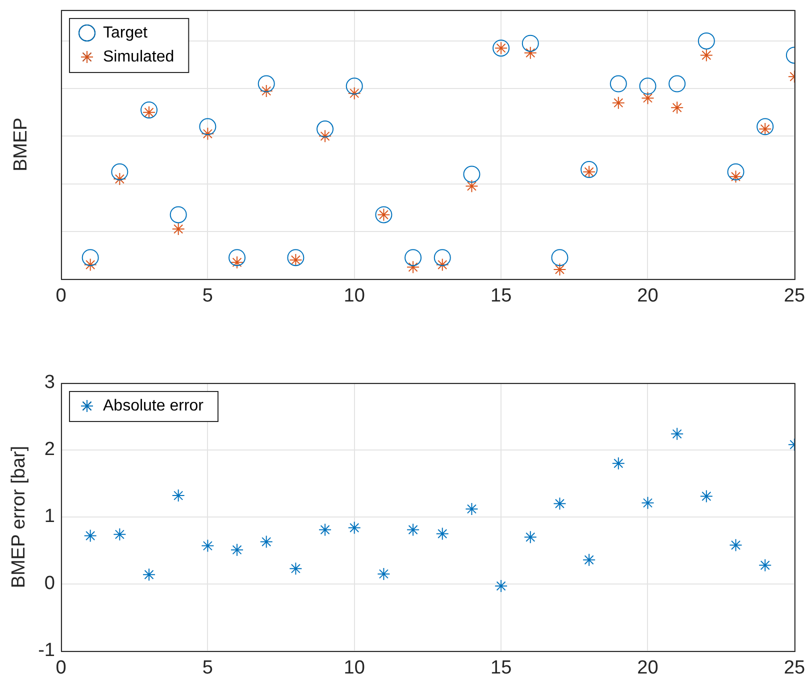  I want to click on legend-label: Absolute error, so click(153, 405).